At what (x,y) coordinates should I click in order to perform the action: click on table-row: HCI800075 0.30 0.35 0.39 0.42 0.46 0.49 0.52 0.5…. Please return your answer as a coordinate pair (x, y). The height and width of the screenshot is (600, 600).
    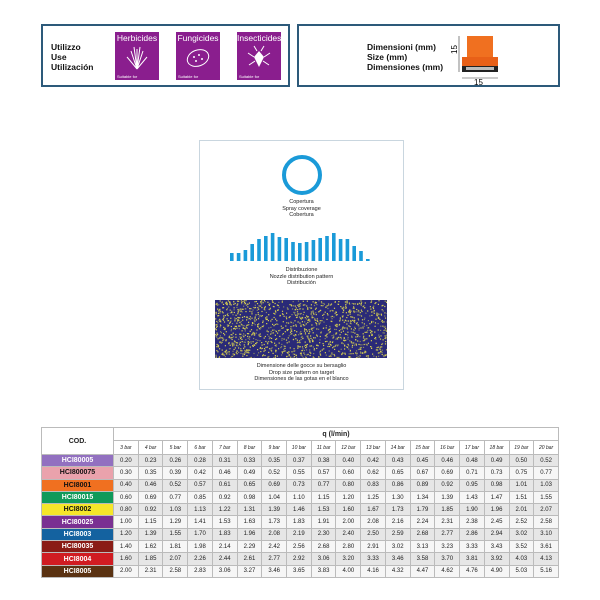
    Looking at the image, I should click on (300, 473).